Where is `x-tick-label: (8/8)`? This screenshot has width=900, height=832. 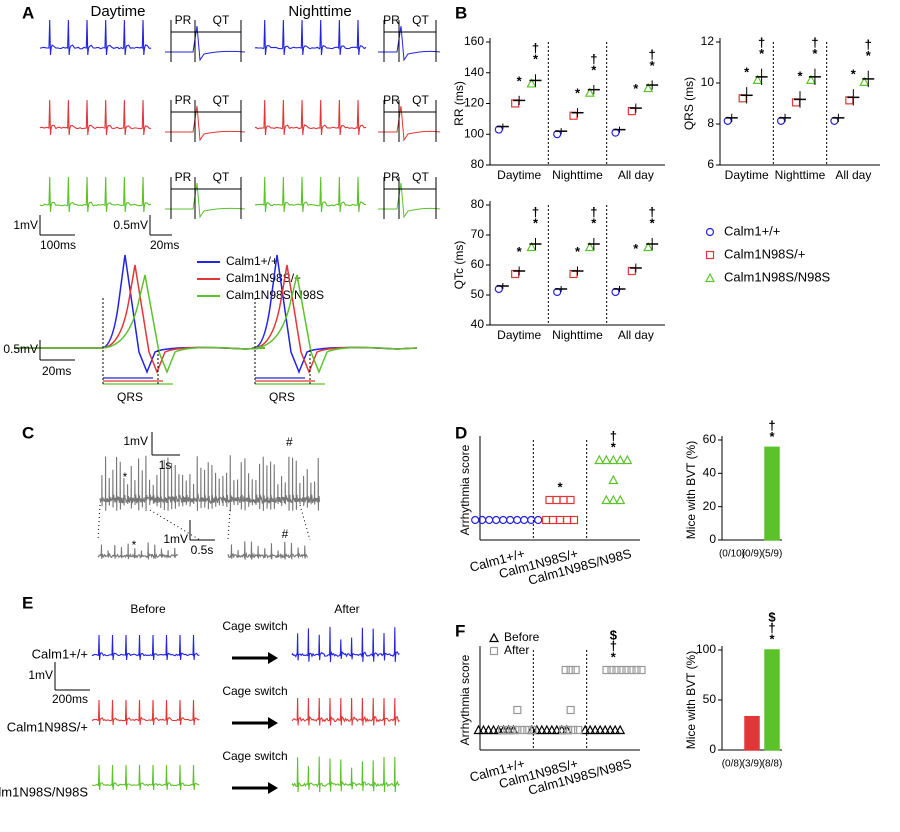
x-tick-label: (8/8) is located at coordinates (772, 764).